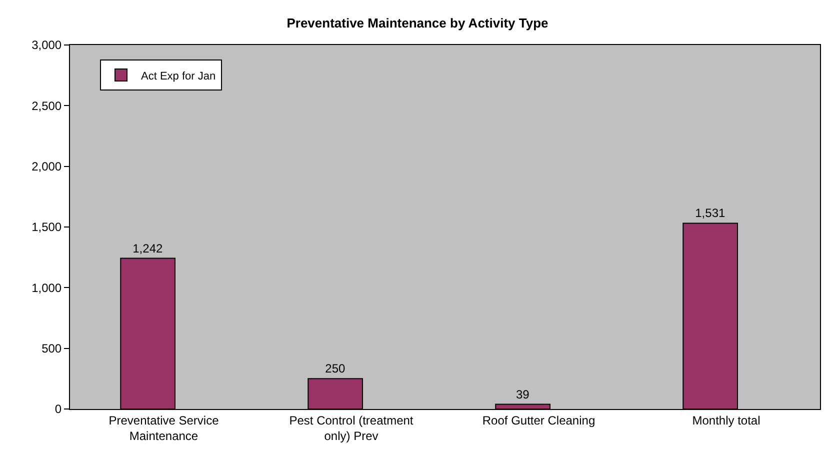 The image size is (835, 459). What do you see at coordinates (164, 428) in the screenshot?
I see `x-tick-label: Preventative Service Maintenance` at bounding box center [164, 428].